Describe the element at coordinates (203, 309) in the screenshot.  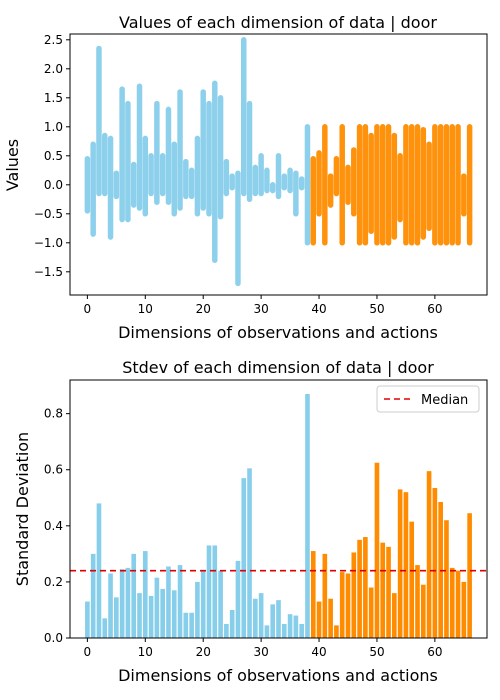
I see `values-x-tick-label: 20` at that location.